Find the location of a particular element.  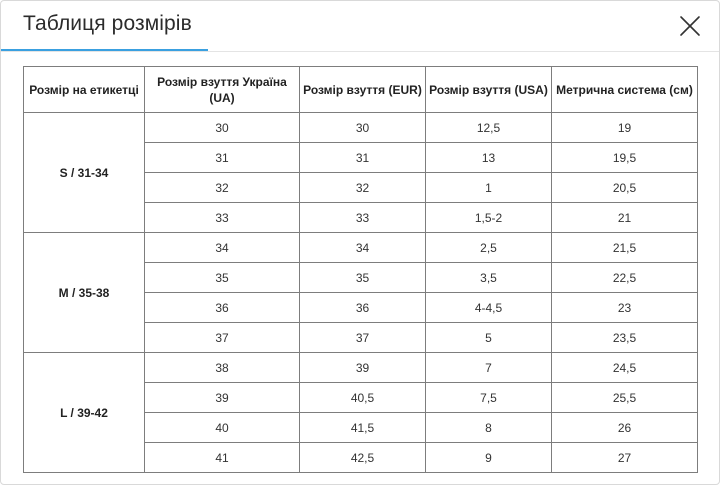

cell-cm: 22,5 is located at coordinates (624, 277).